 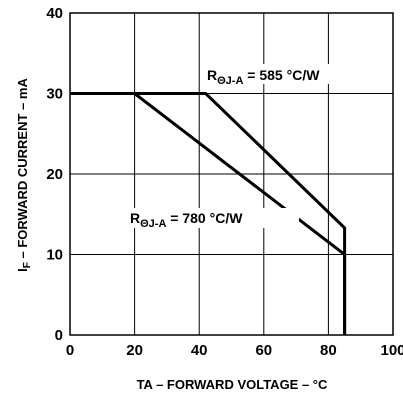 I want to click on y-axis-title-rest: – FORWARD CURRENT – mA, so click(x=22, y=170).